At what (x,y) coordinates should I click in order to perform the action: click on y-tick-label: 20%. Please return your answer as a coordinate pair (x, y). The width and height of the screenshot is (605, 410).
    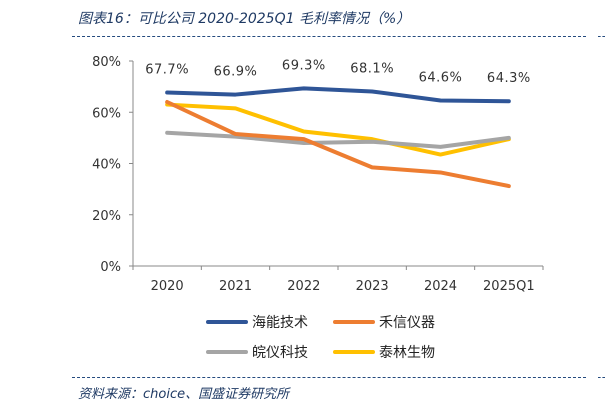
    Looking at the image, I should click on (106, 216).